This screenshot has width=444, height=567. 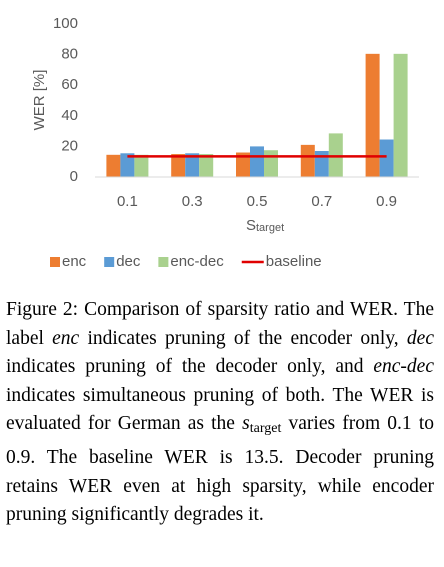 What do you see at coordinates (69, 84) in the screenshot?
I see `y-tick-label: 60` at bounding box center [69, 84].